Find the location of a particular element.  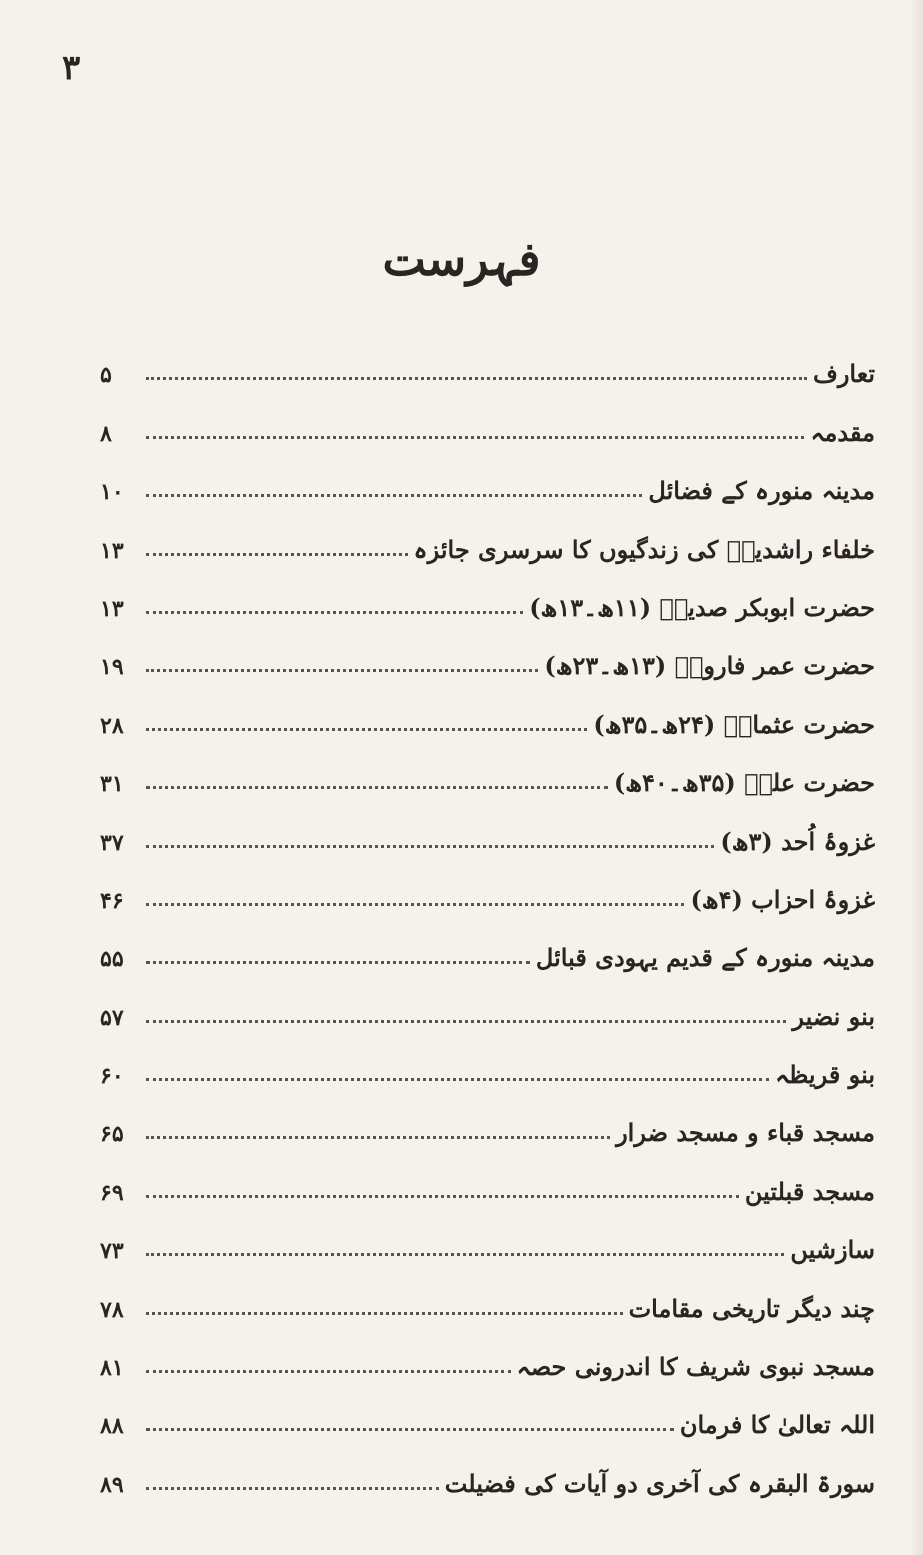

toc-entry-page: ۳۷ is located at coordinates (112, 842).